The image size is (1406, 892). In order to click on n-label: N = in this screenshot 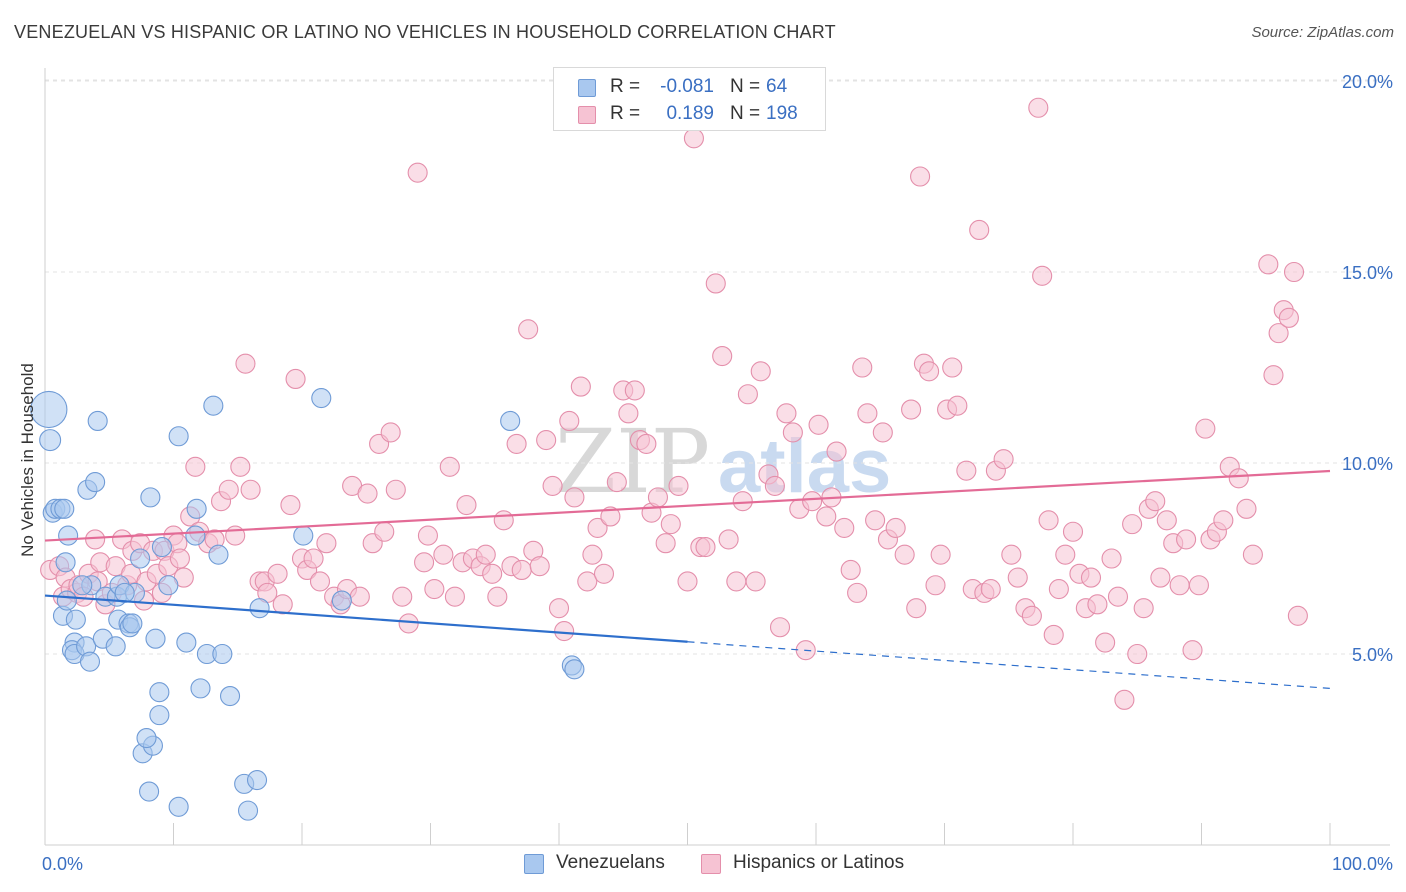, I will do `click(745, 86)`.